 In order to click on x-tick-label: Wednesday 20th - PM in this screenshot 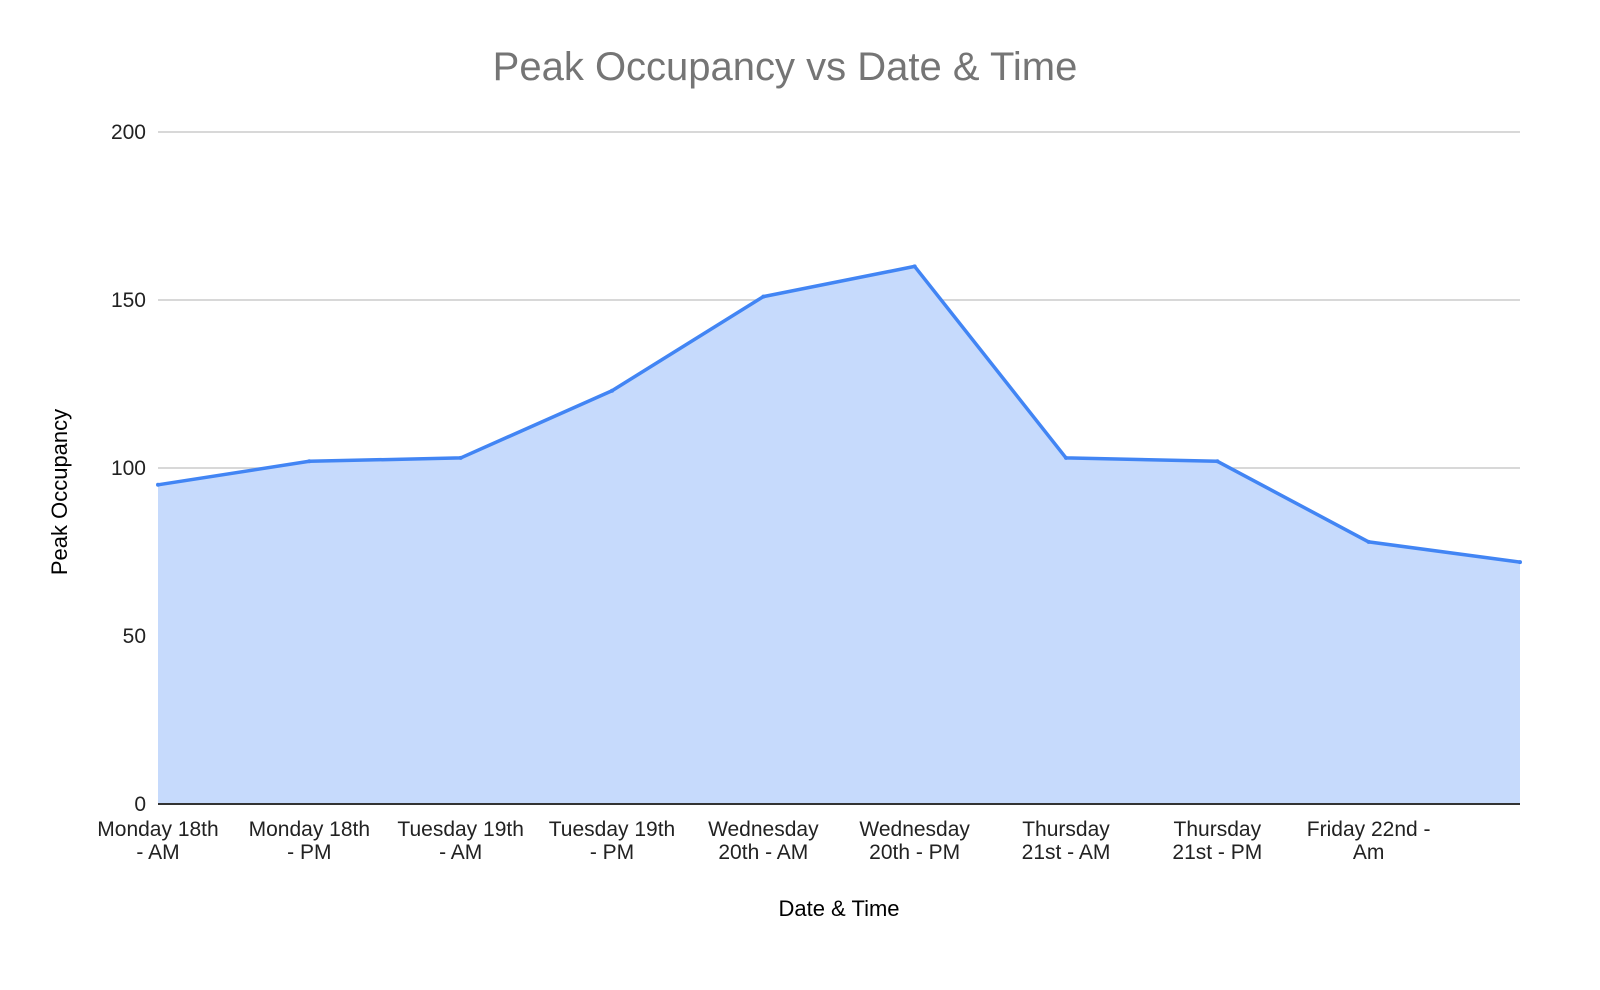, I will do `click(914, 841)`.